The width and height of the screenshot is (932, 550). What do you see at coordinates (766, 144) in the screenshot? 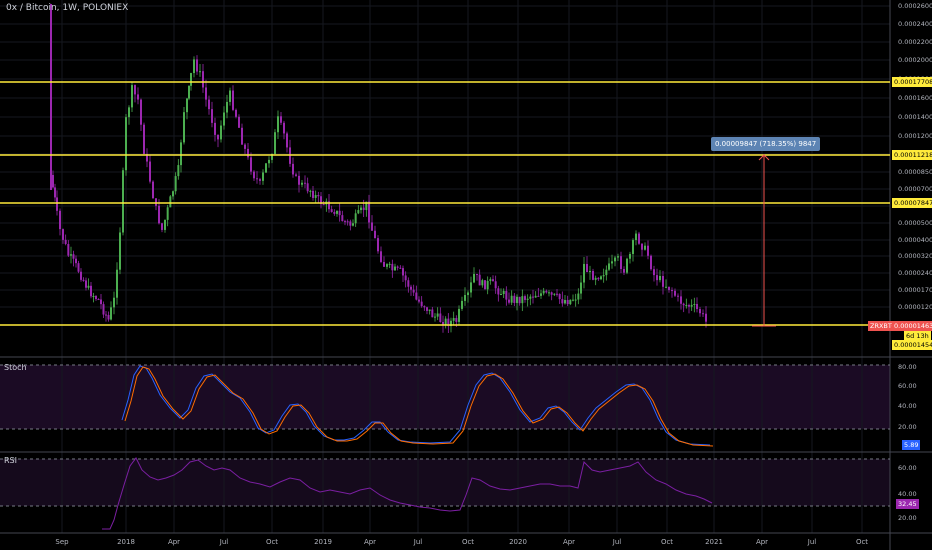
I see `measure-readout: 0.00009847 (718.35%) 9847` at bounding box center [766, 144].